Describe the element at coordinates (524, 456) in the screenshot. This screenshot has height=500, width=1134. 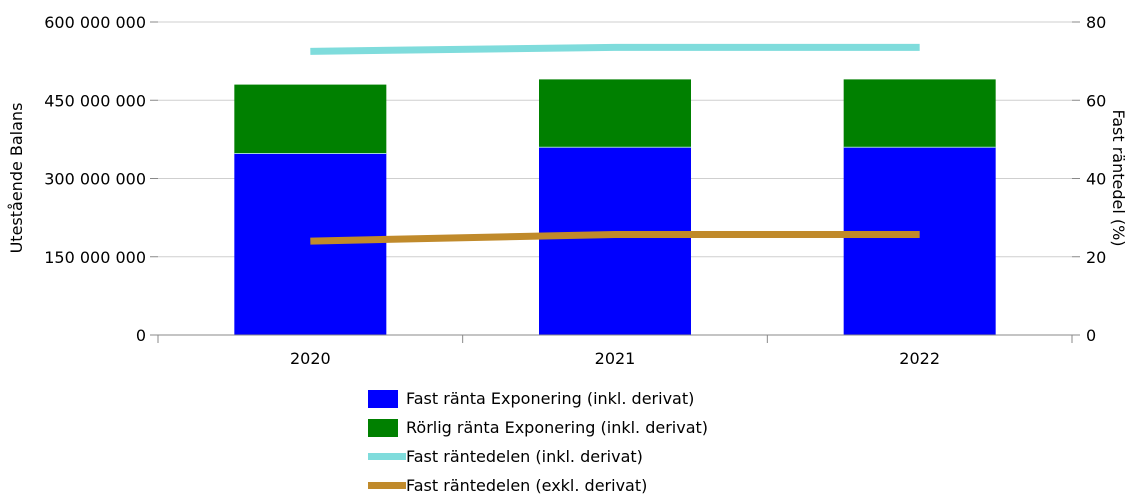
I see `legend-label: Fast räntedelen (inkl. derivat)` at that location.